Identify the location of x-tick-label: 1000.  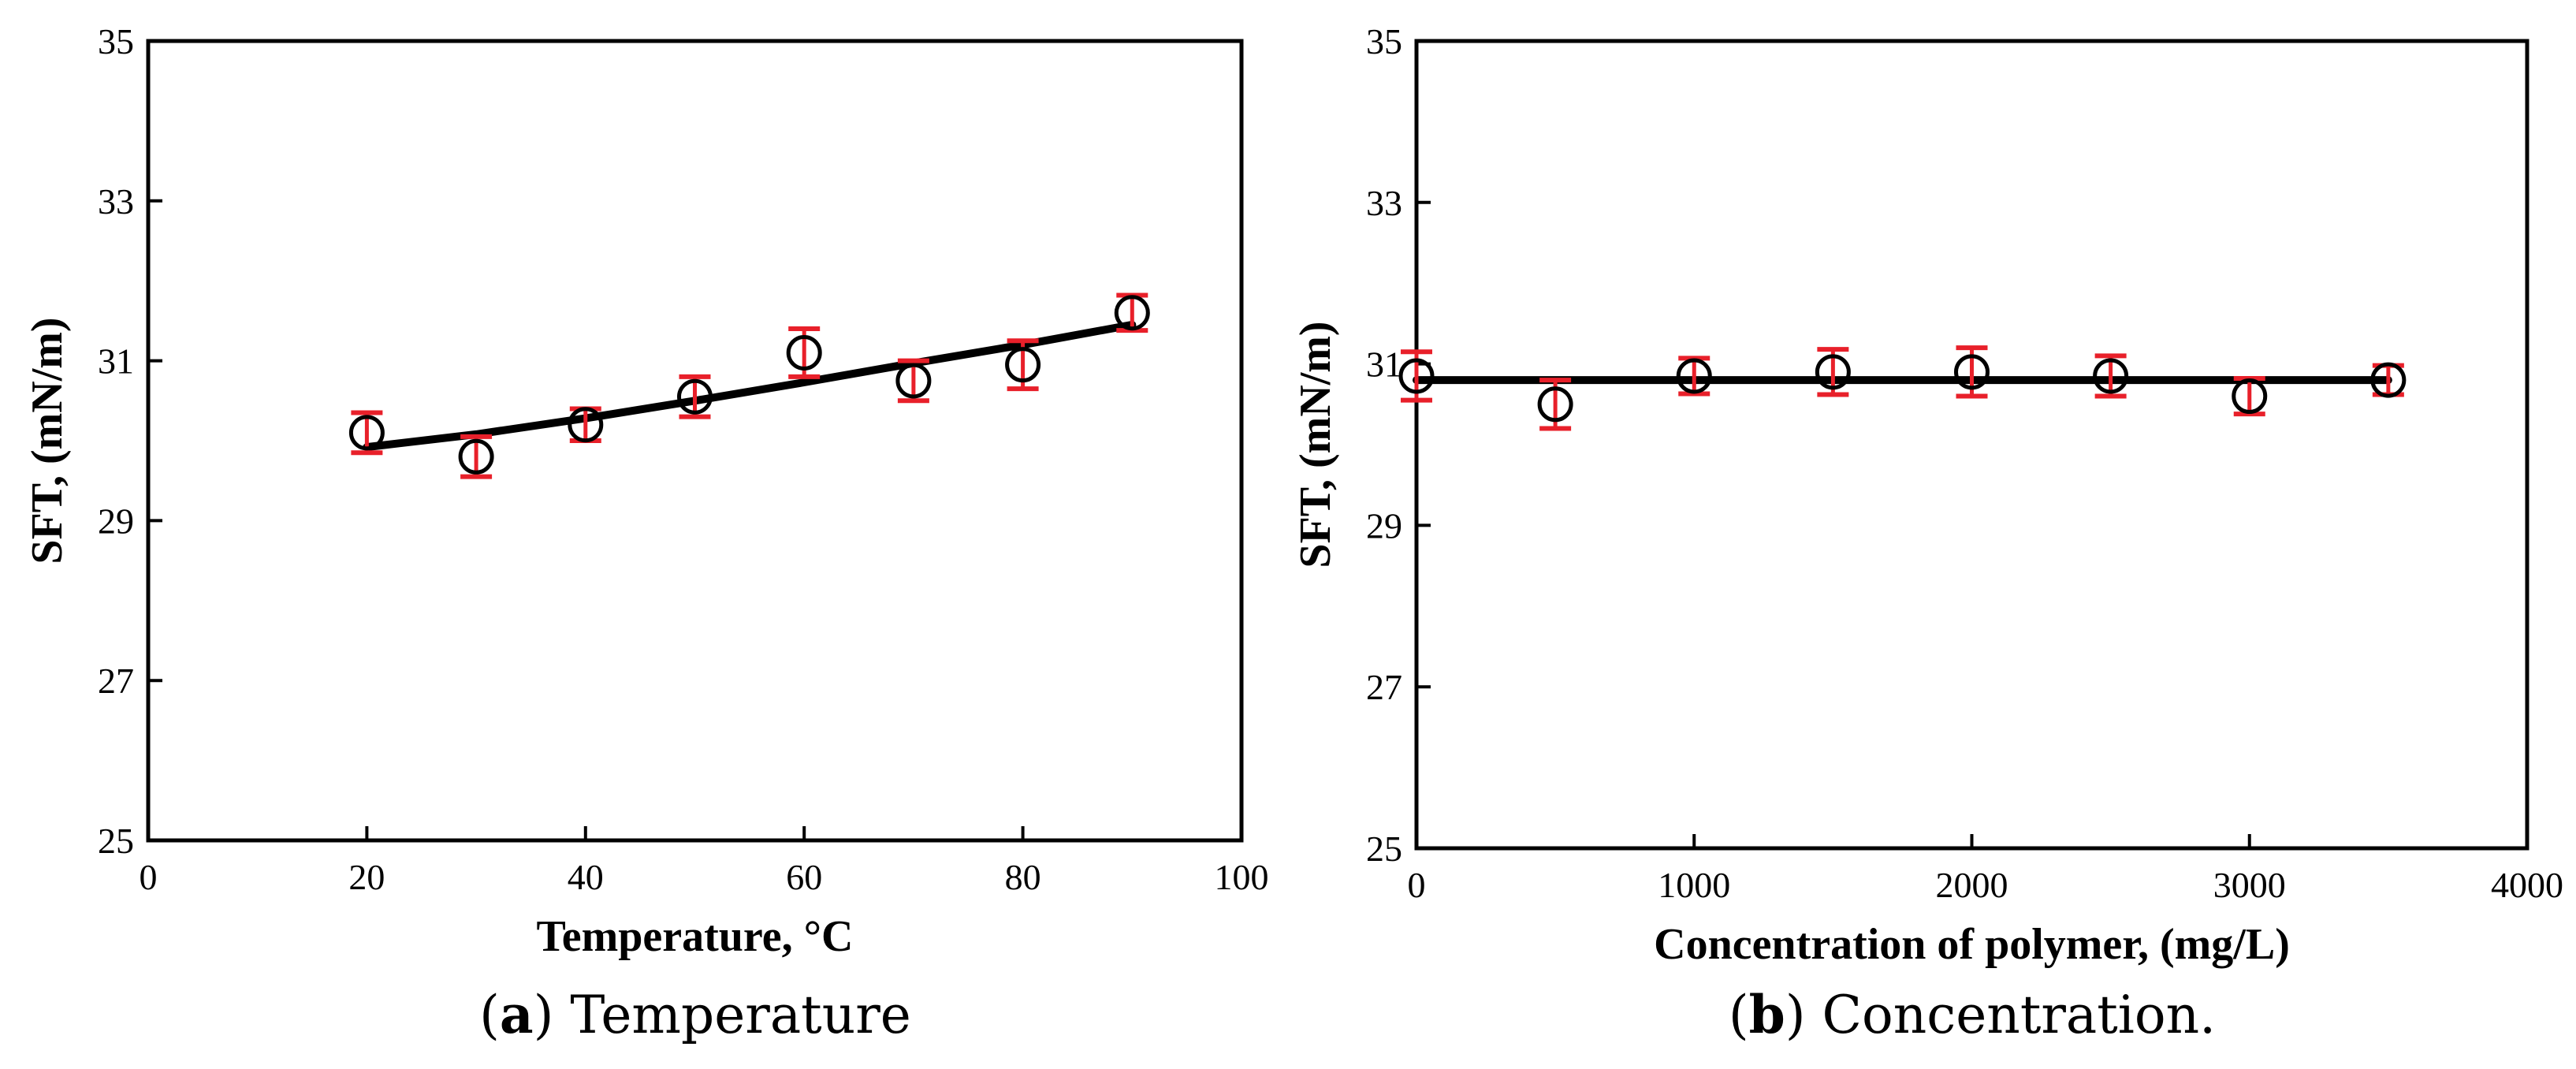
(1694, 885).